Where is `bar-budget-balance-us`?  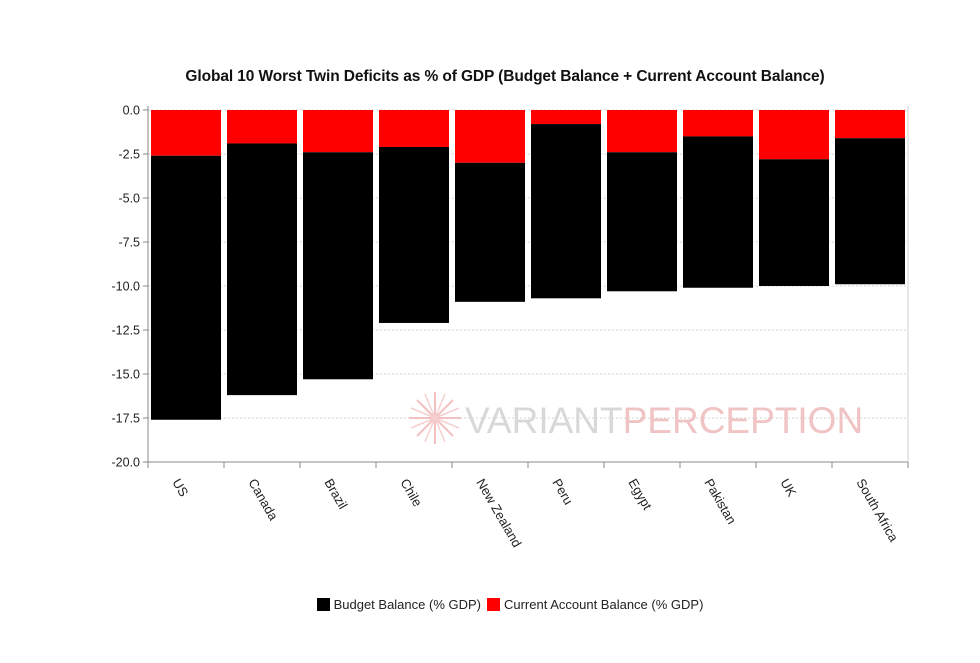 bar-budget-balance-us is located at coordinates (186, 287).